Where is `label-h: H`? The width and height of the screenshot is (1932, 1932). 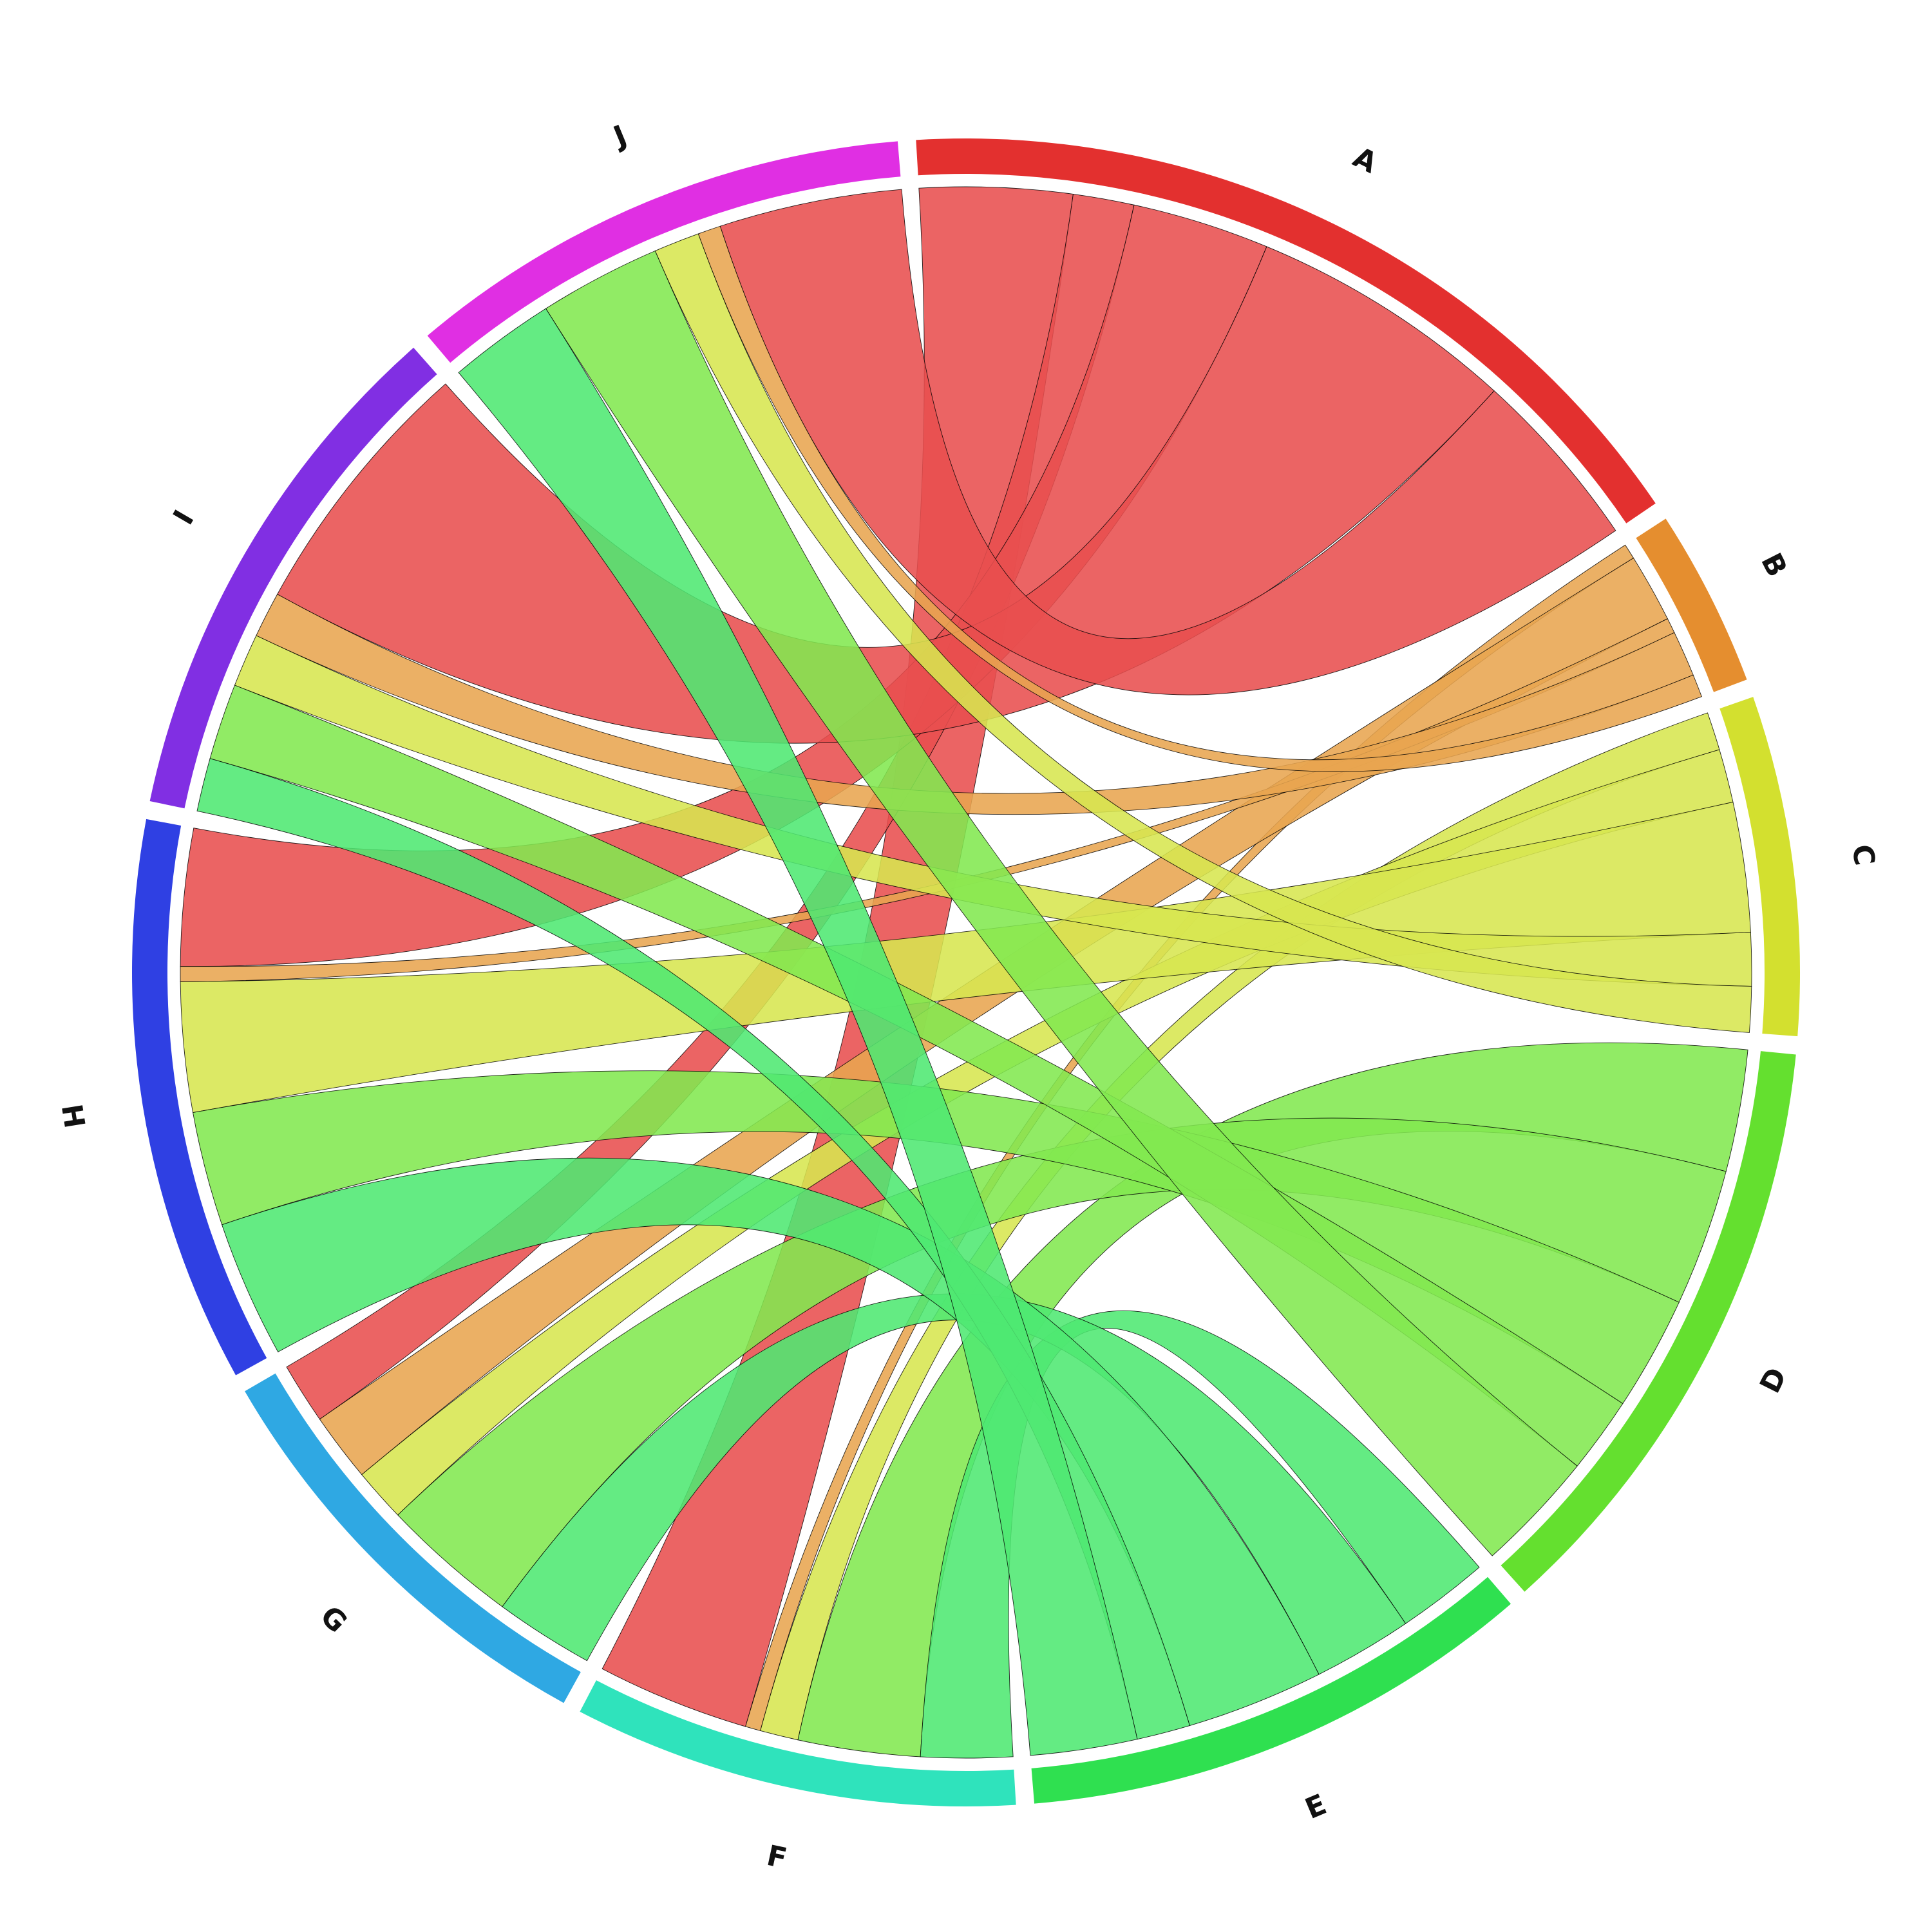
label-h: H is located at coordinates (73, 1116).